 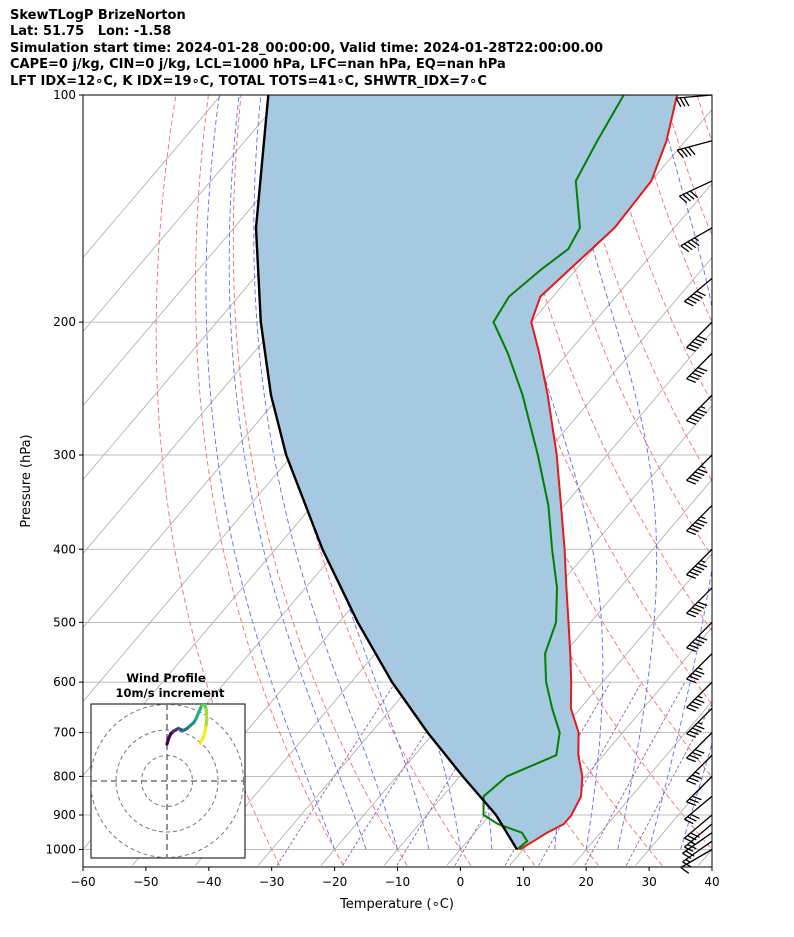 I want to click on x-tick-label: 20, so click(x=586, y=882).